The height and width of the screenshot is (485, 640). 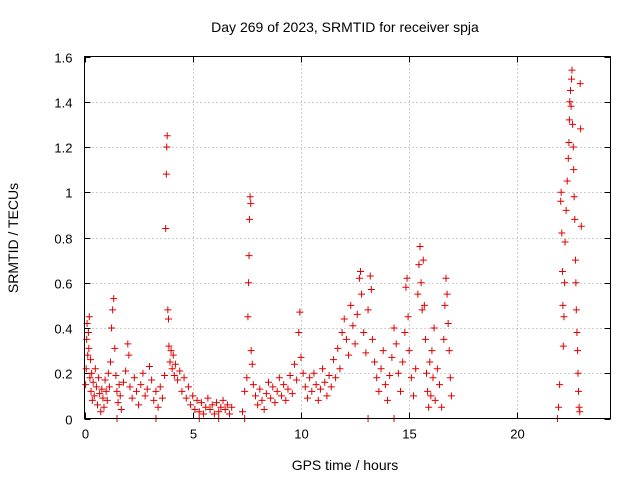 What do you see at coordinates (63, 284) in the screenshot?
I see `y-tick-label: 0.6` at bounding box center [63, 284].